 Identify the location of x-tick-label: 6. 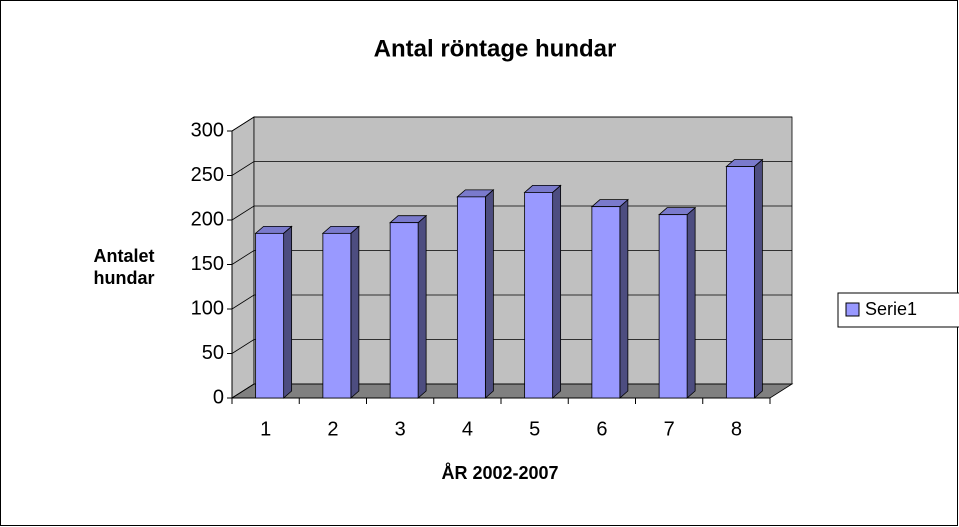
(601, 429).